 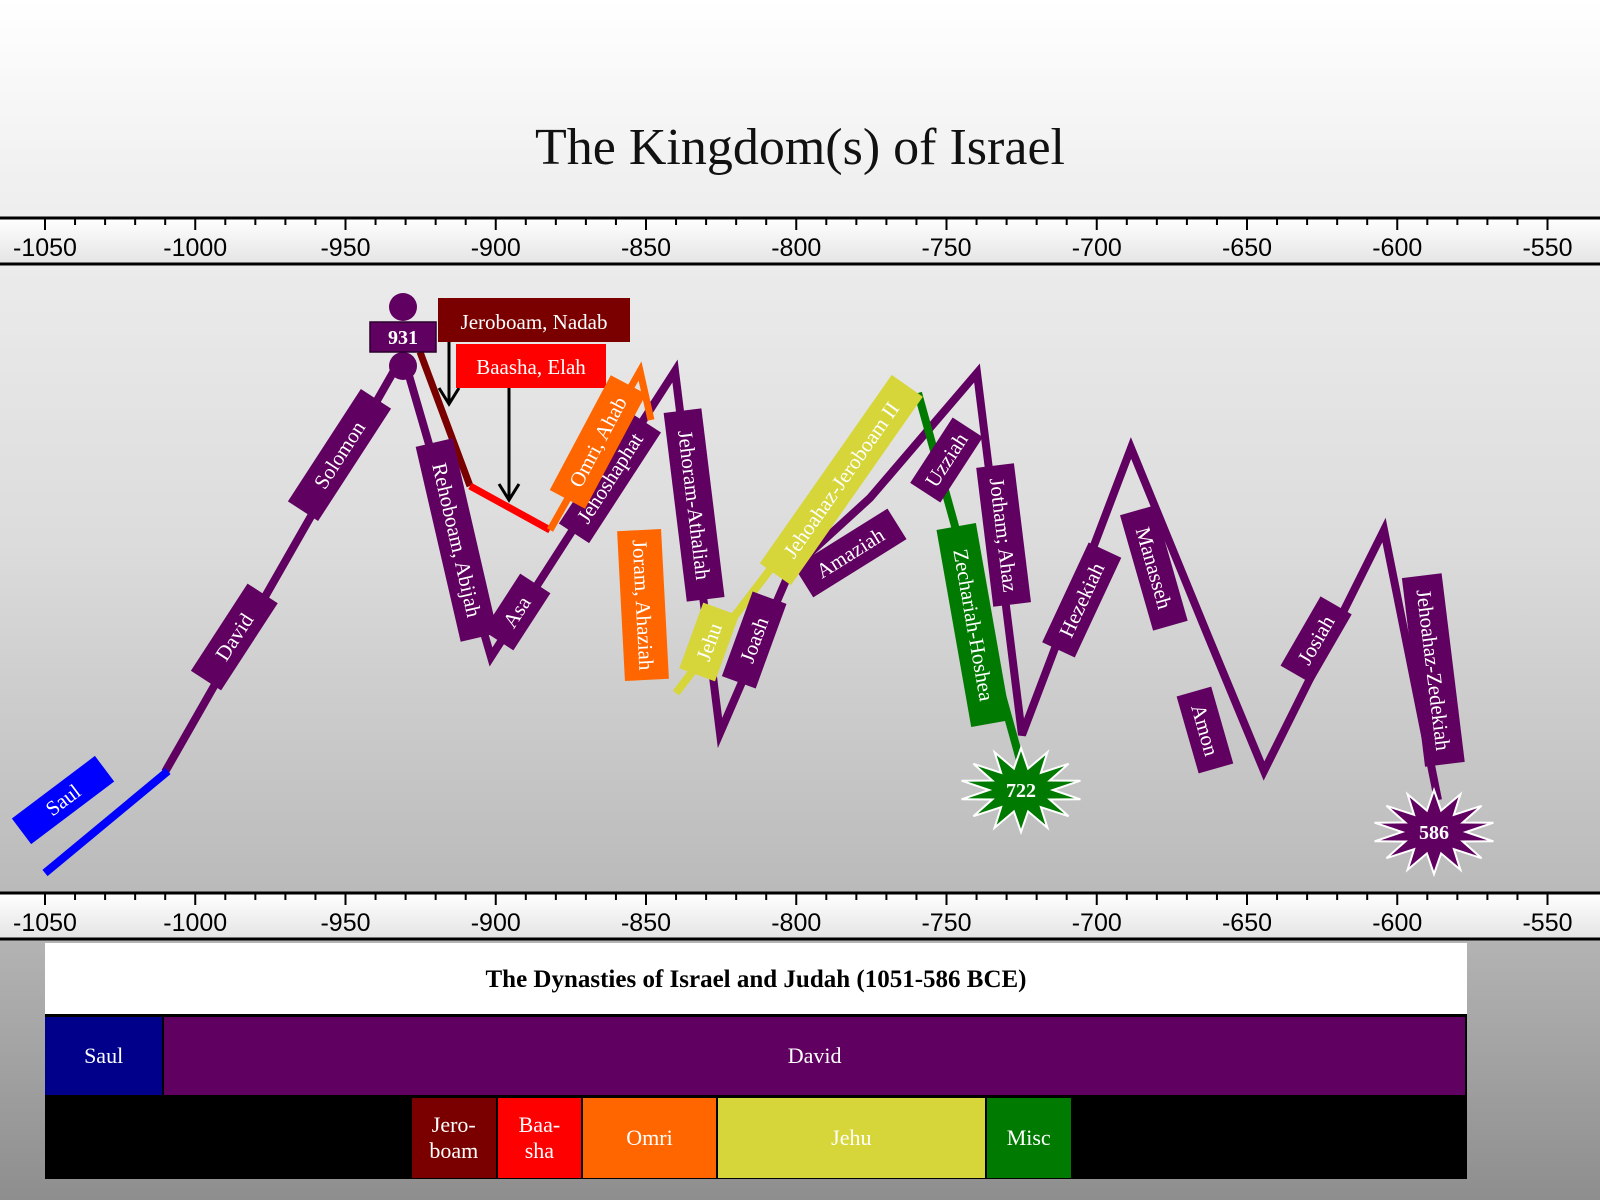 I want to click on jeroboam-line, so click(x=445, y=419).